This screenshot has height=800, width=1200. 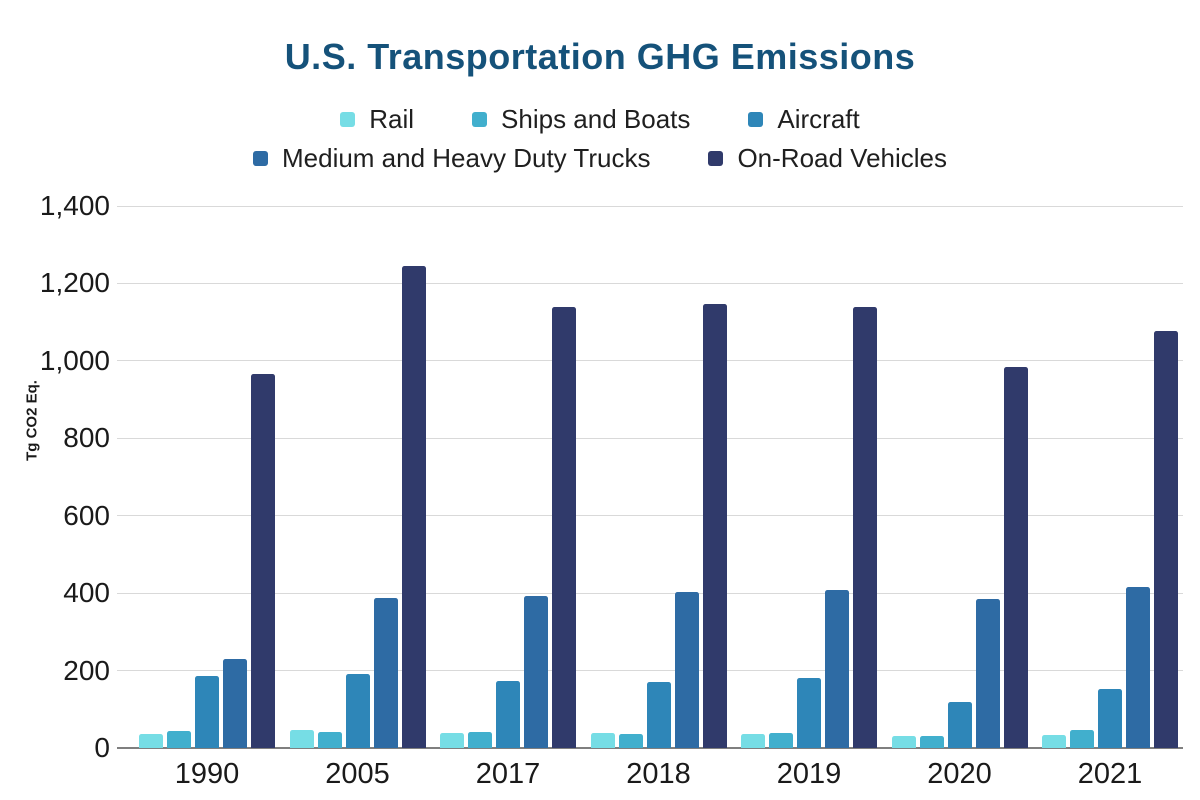 What do you see at coordinates (1110, 718) in the screenshot?
I see `bar-2021-aircraft` at bounding box center [1110, 718].